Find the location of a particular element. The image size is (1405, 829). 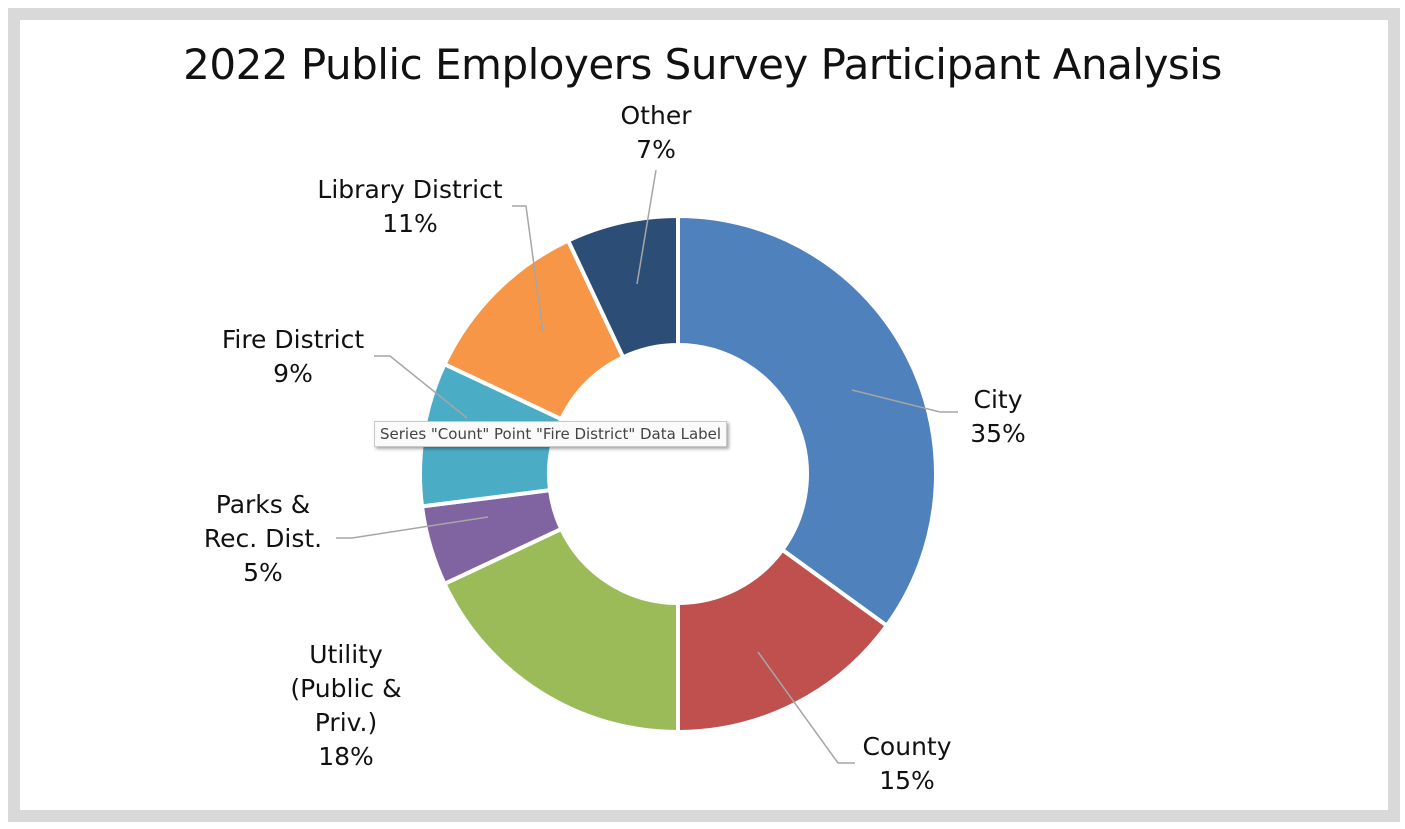

data-label: Other 7% is located at coordinates (656, 133).